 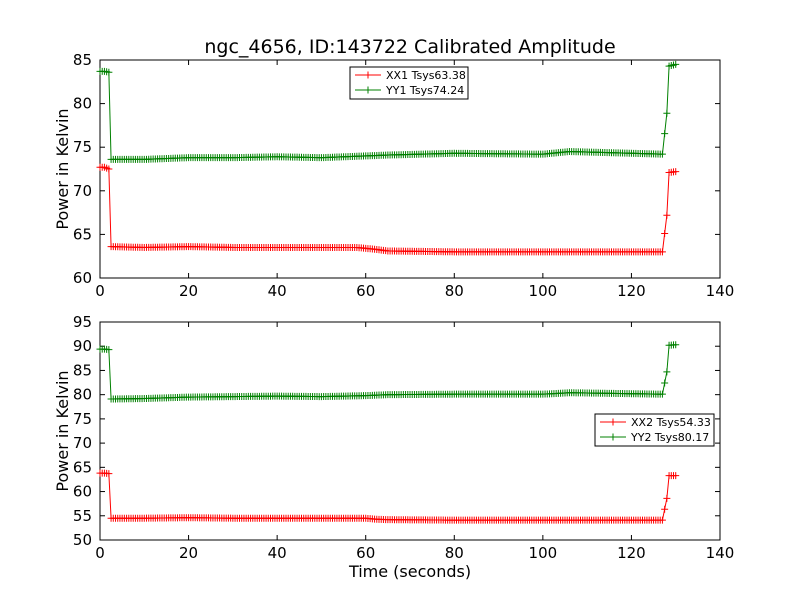 What do you see at coordinates (82, 322) in the screenshot?
I see `y-tick-label: 95` at bounding box center [82, 322].